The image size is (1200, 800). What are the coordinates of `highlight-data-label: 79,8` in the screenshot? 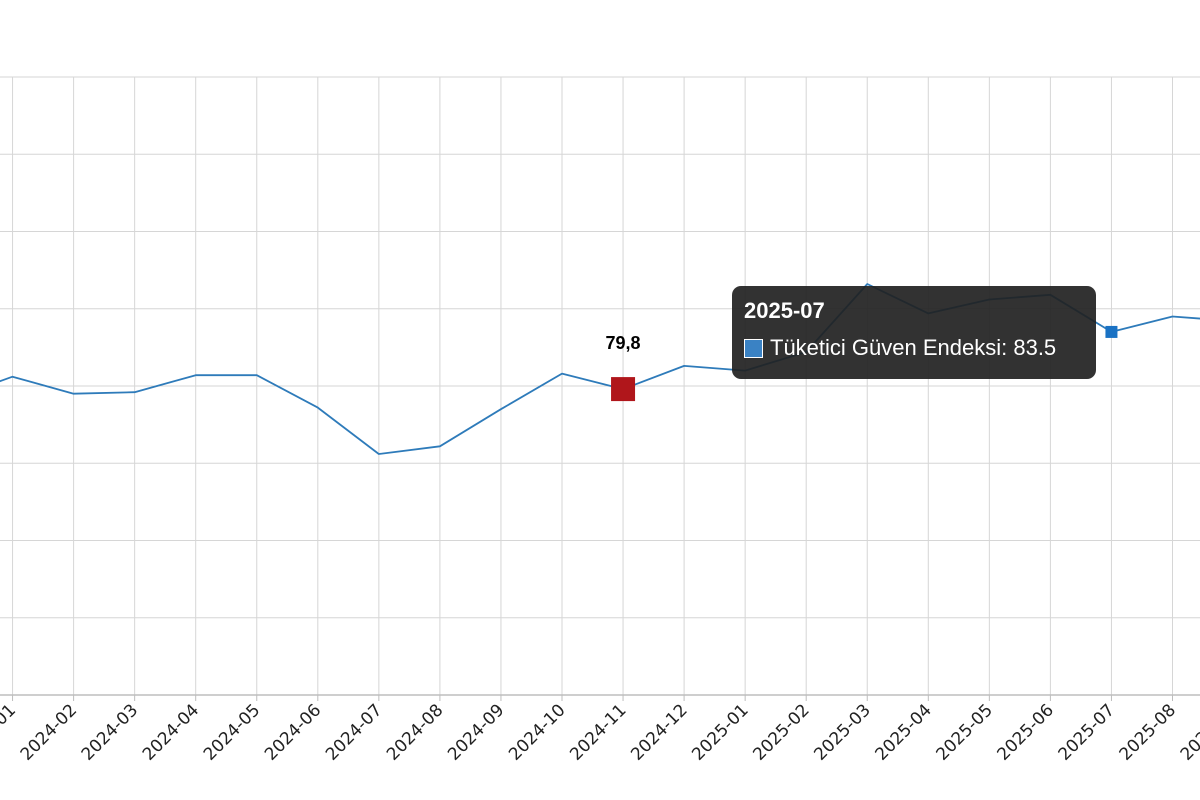 It's located at (623, 343).